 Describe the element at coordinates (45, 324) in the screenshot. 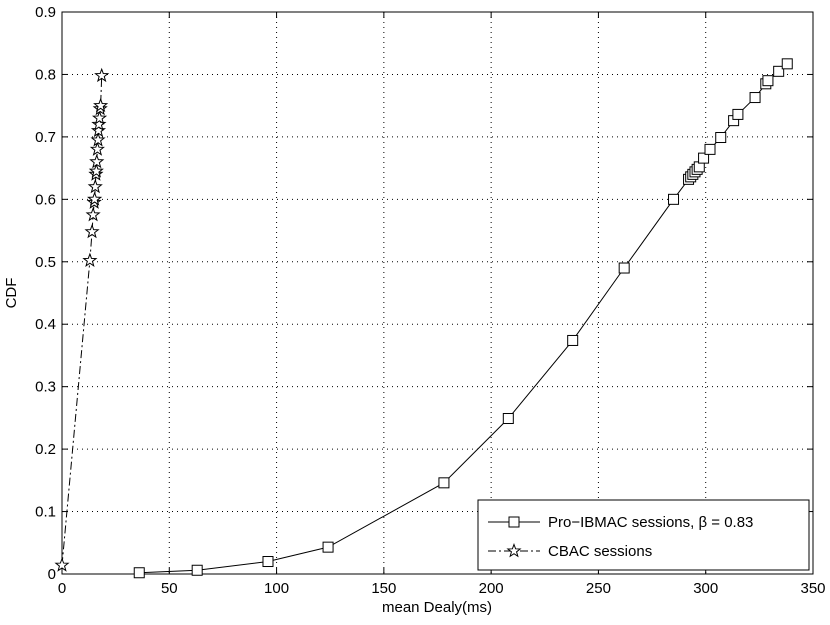

I see `y-tick-label: 0.4` at that location.